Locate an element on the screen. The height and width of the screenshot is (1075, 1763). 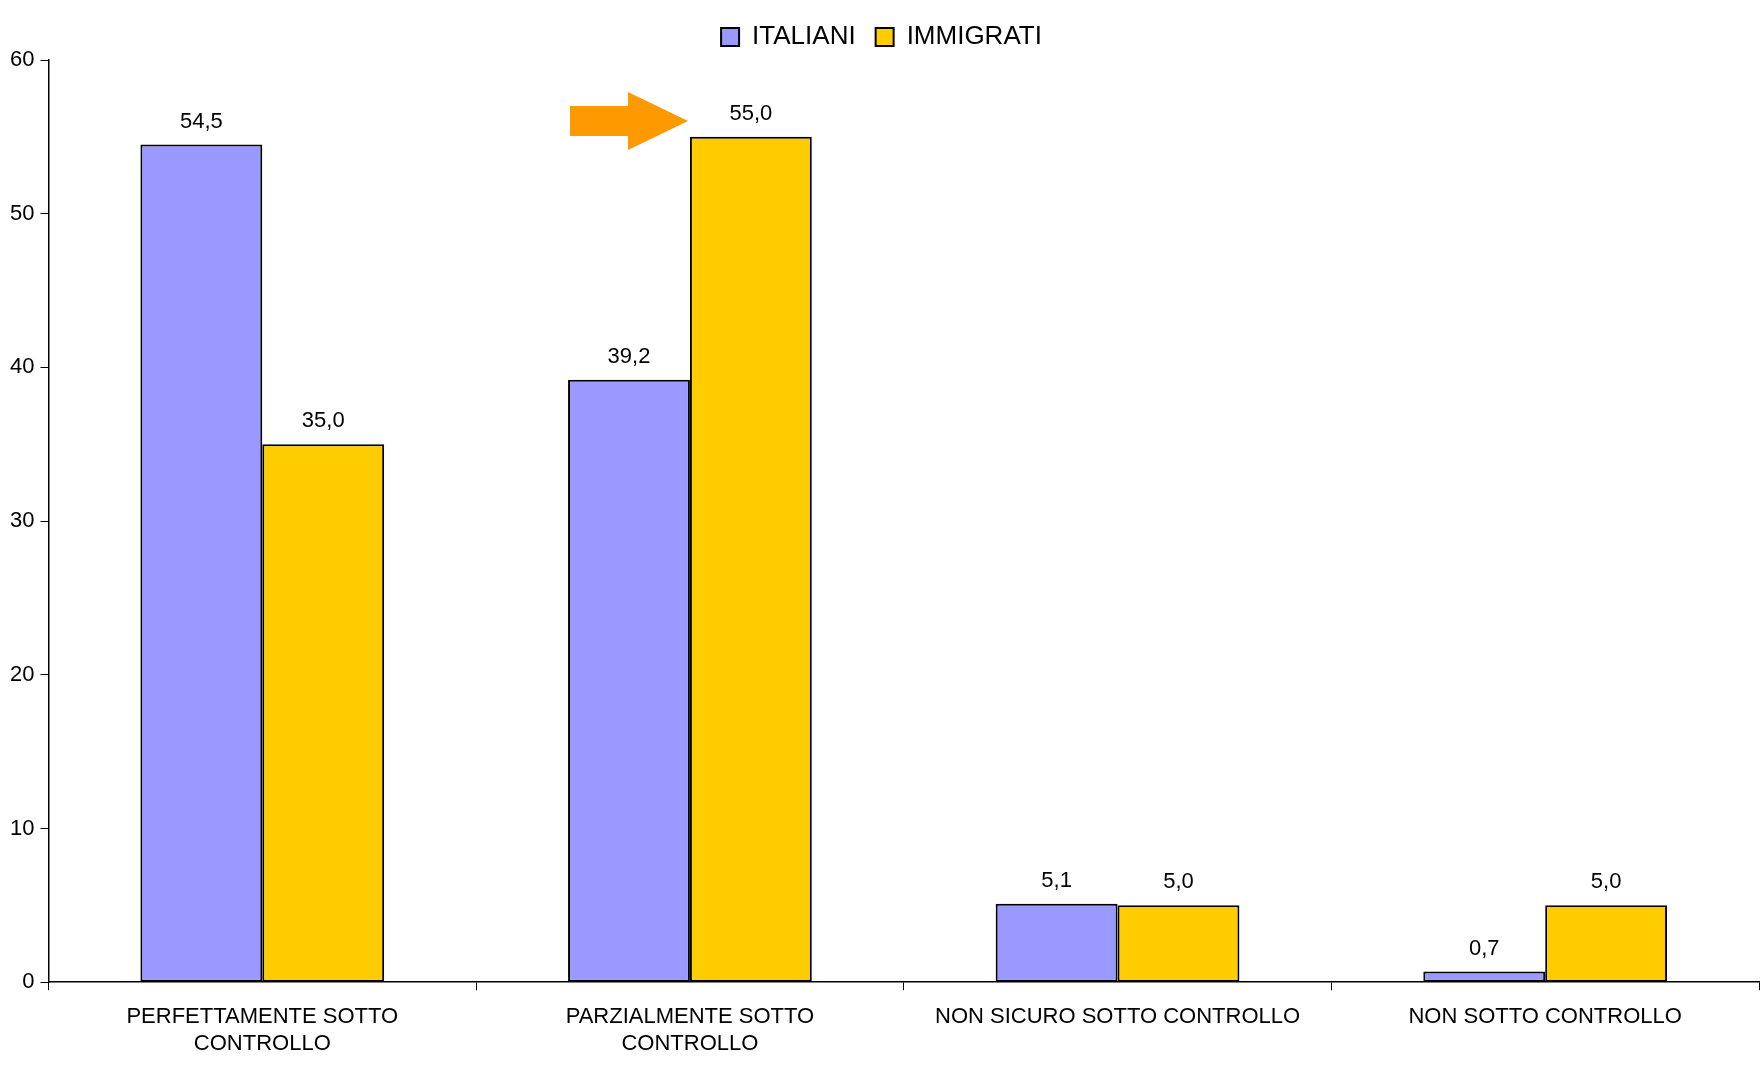
data-label: 5,1 is located at coordinates (1056, 879).